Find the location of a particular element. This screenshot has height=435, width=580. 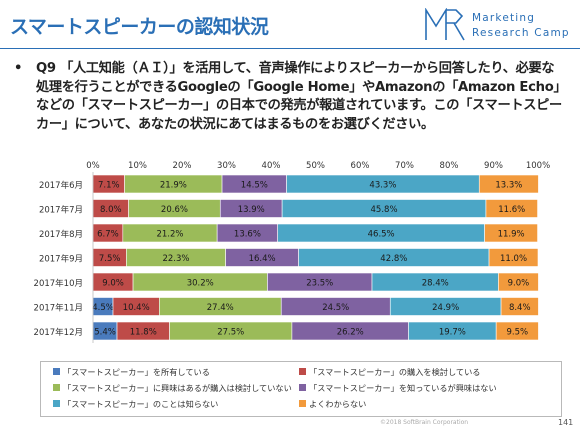

page-title: スマートスピーカーの認知状況 is located at coordinates (139, 27).